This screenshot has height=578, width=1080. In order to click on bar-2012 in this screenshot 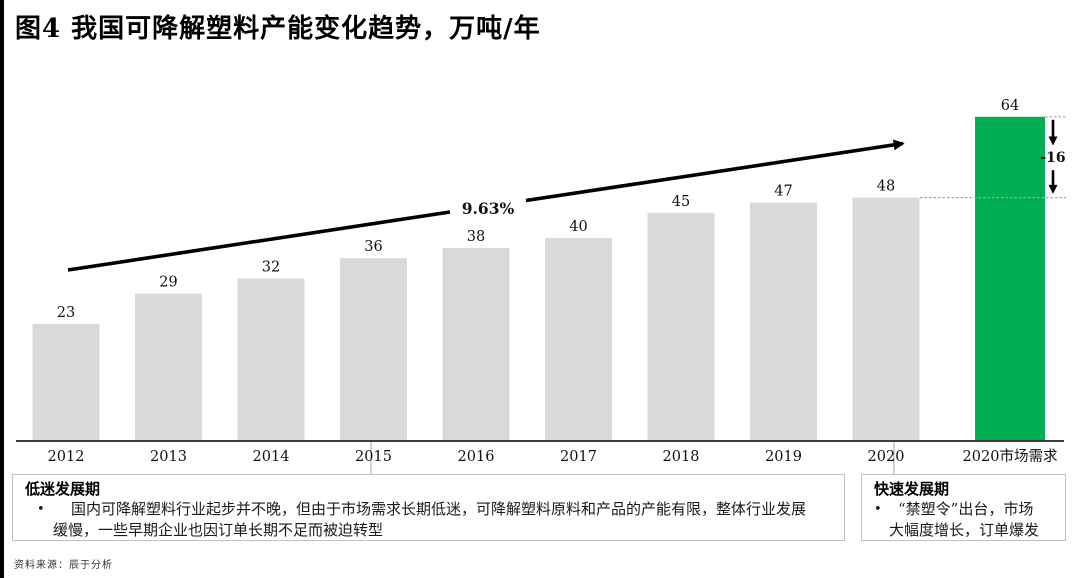, I will do `click(66, 381)`.